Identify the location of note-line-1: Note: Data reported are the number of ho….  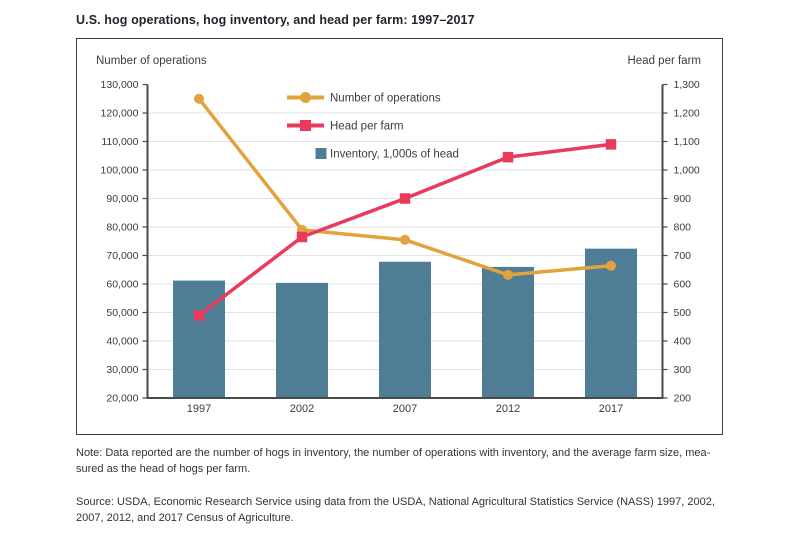
(393, 453).